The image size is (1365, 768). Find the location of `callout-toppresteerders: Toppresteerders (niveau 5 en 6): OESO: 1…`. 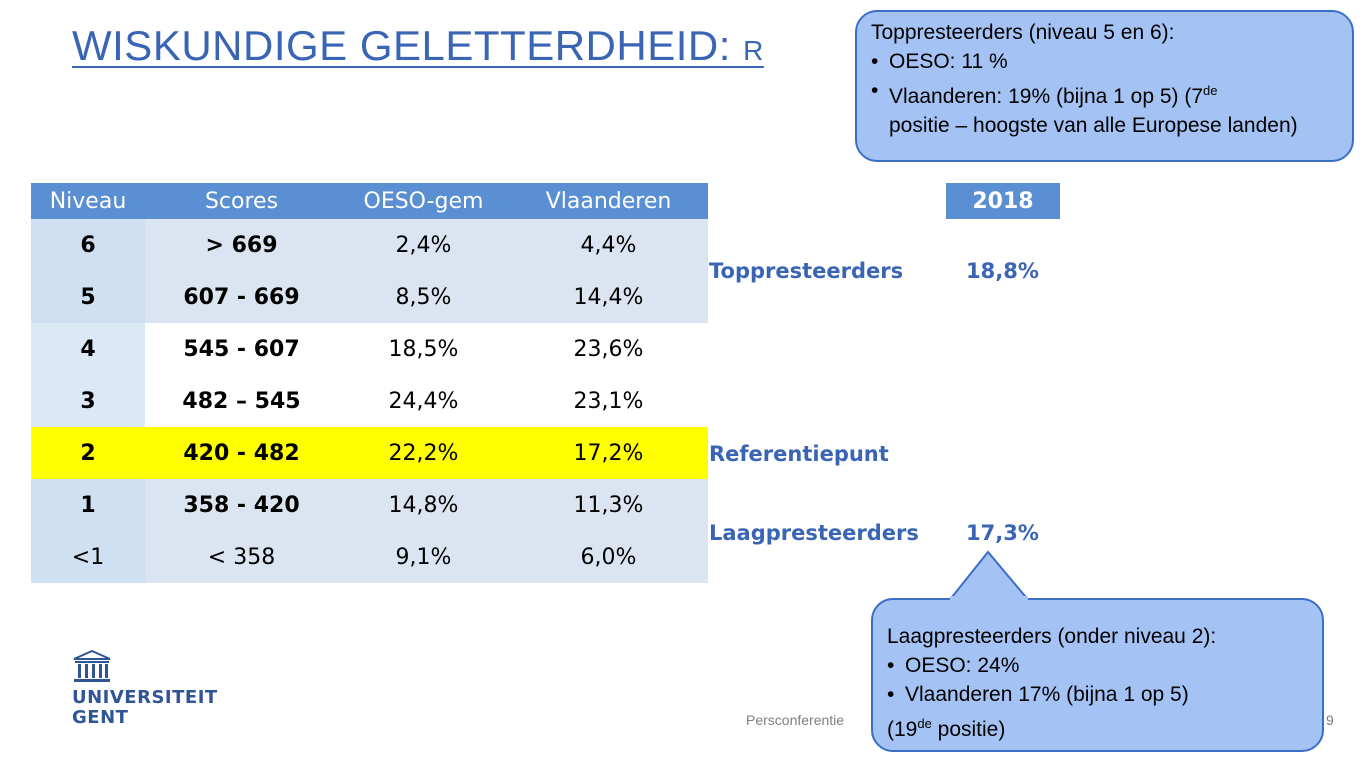

callout-toppresteerders: Toppresteerders (niveau 5 en 6): OESO: 1… is located at coordinates (1104, 86).